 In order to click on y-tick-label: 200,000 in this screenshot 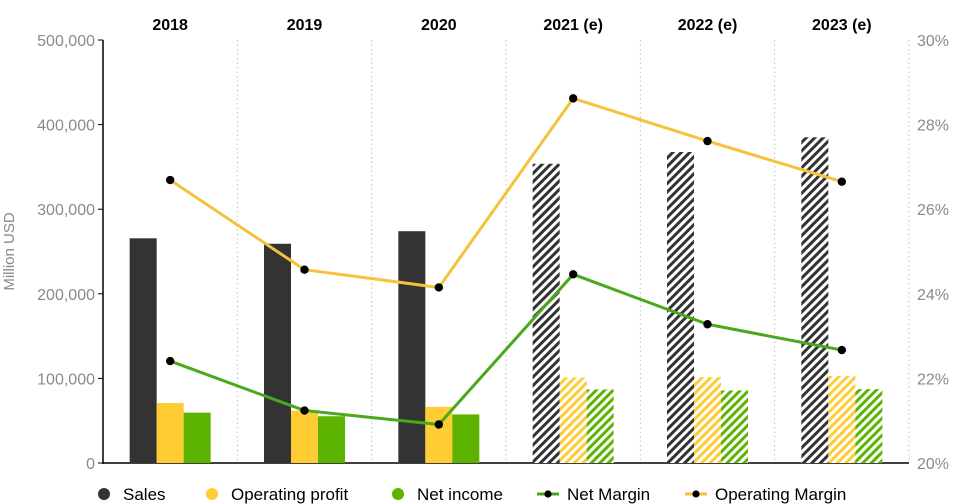, I will do `click(66, 295)`.